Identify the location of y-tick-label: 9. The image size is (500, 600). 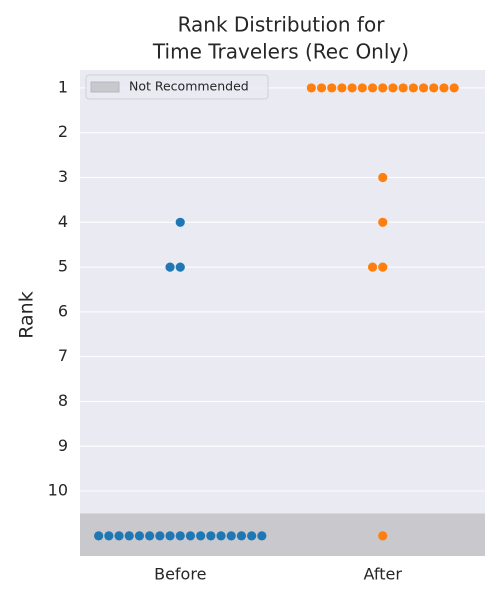
(63, 445).